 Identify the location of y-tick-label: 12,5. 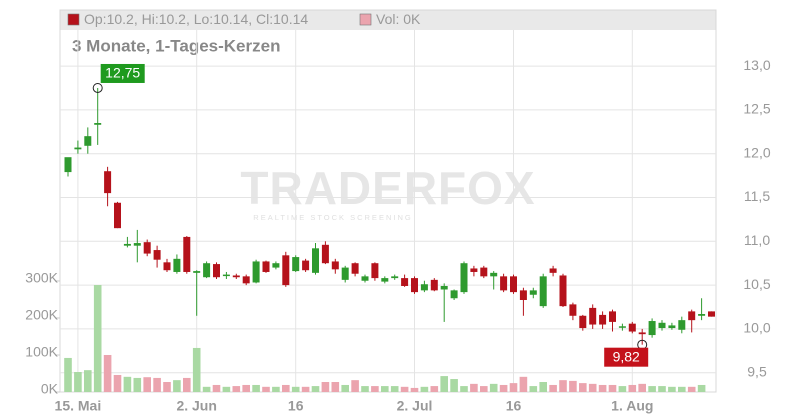
(756, 109).